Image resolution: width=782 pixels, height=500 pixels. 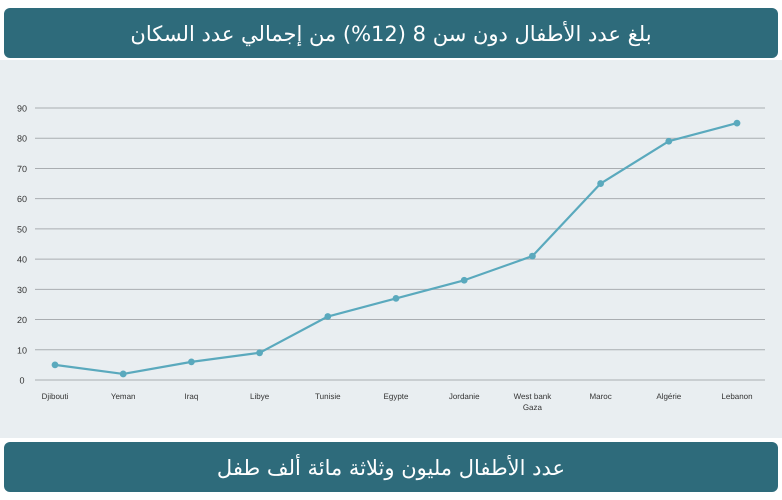 I want to click on chart-title: بلغ عدد الأطفال دون سن 8 (12%) من إجمالي عدد السكان, so click(x=391, y=33).